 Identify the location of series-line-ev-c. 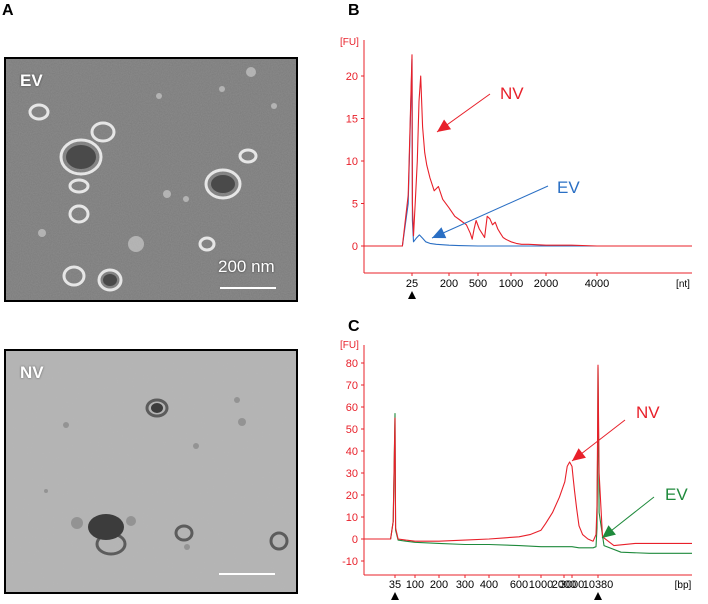
(528, 460).